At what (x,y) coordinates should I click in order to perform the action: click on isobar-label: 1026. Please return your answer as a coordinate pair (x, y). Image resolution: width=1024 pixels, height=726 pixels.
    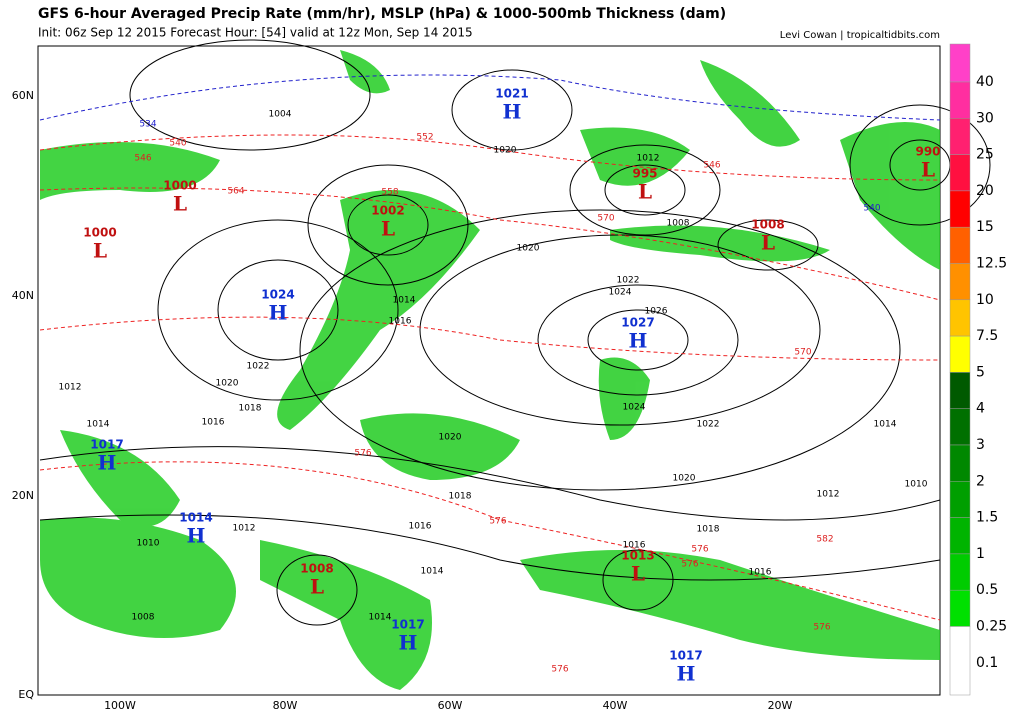
    Looking at the image, I should click on (656, 312).